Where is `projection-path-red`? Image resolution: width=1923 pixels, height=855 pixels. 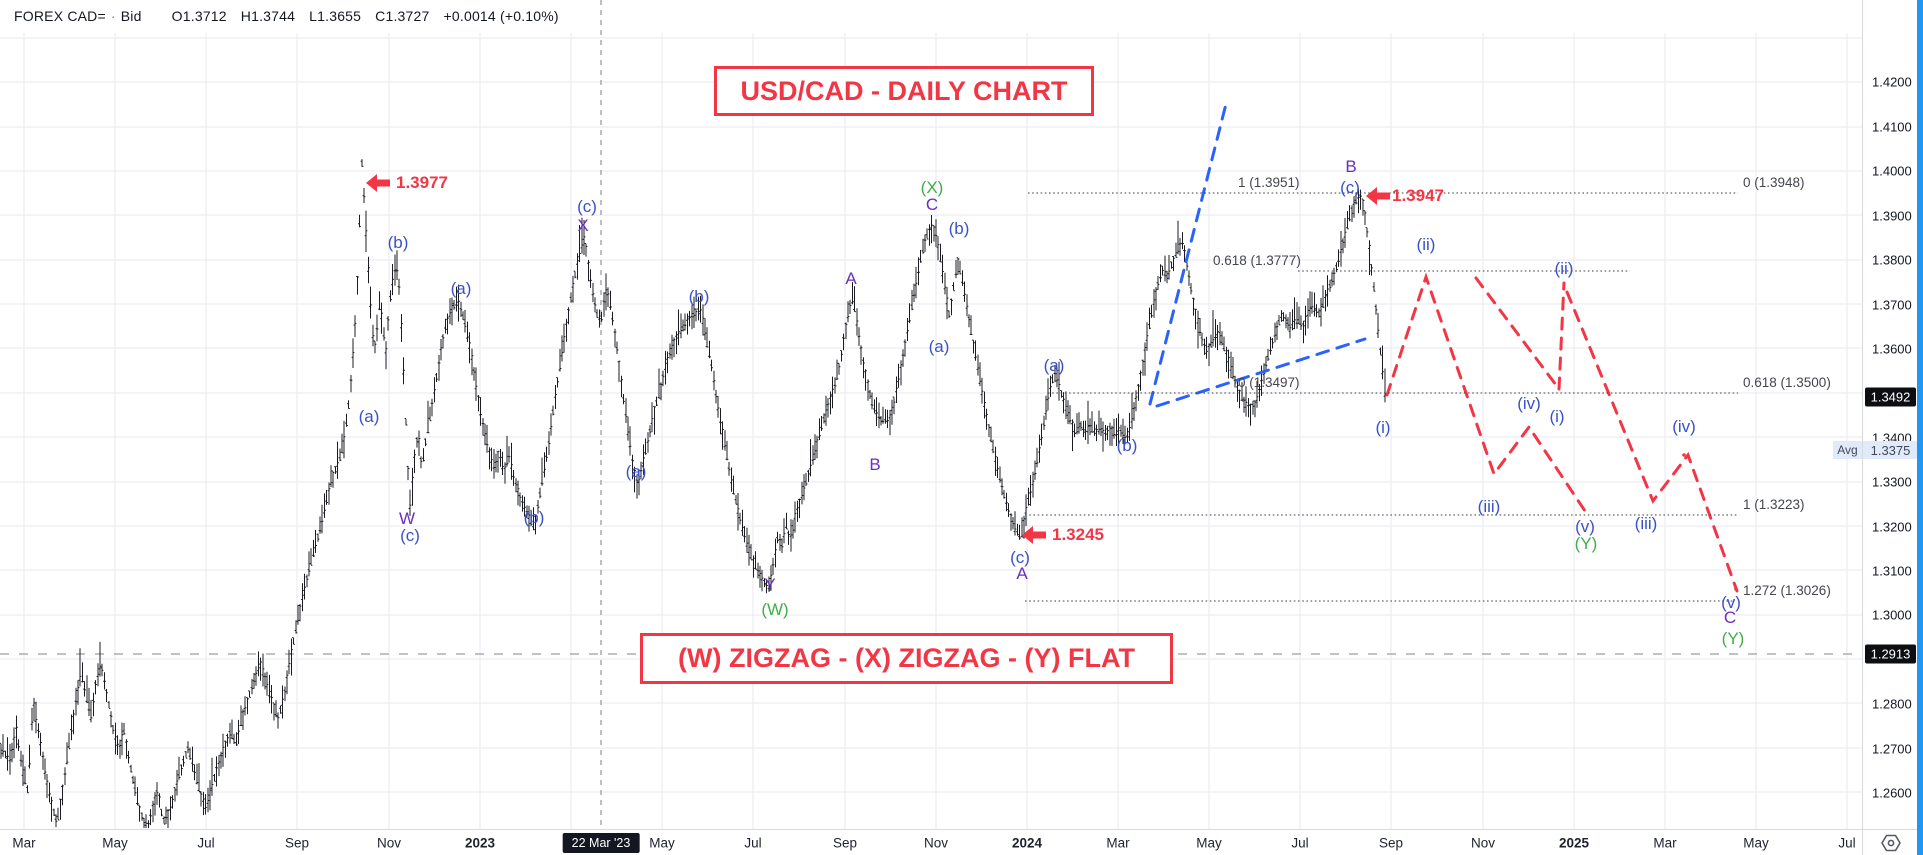
projection-path-red is located at coordinates (1562, 432).